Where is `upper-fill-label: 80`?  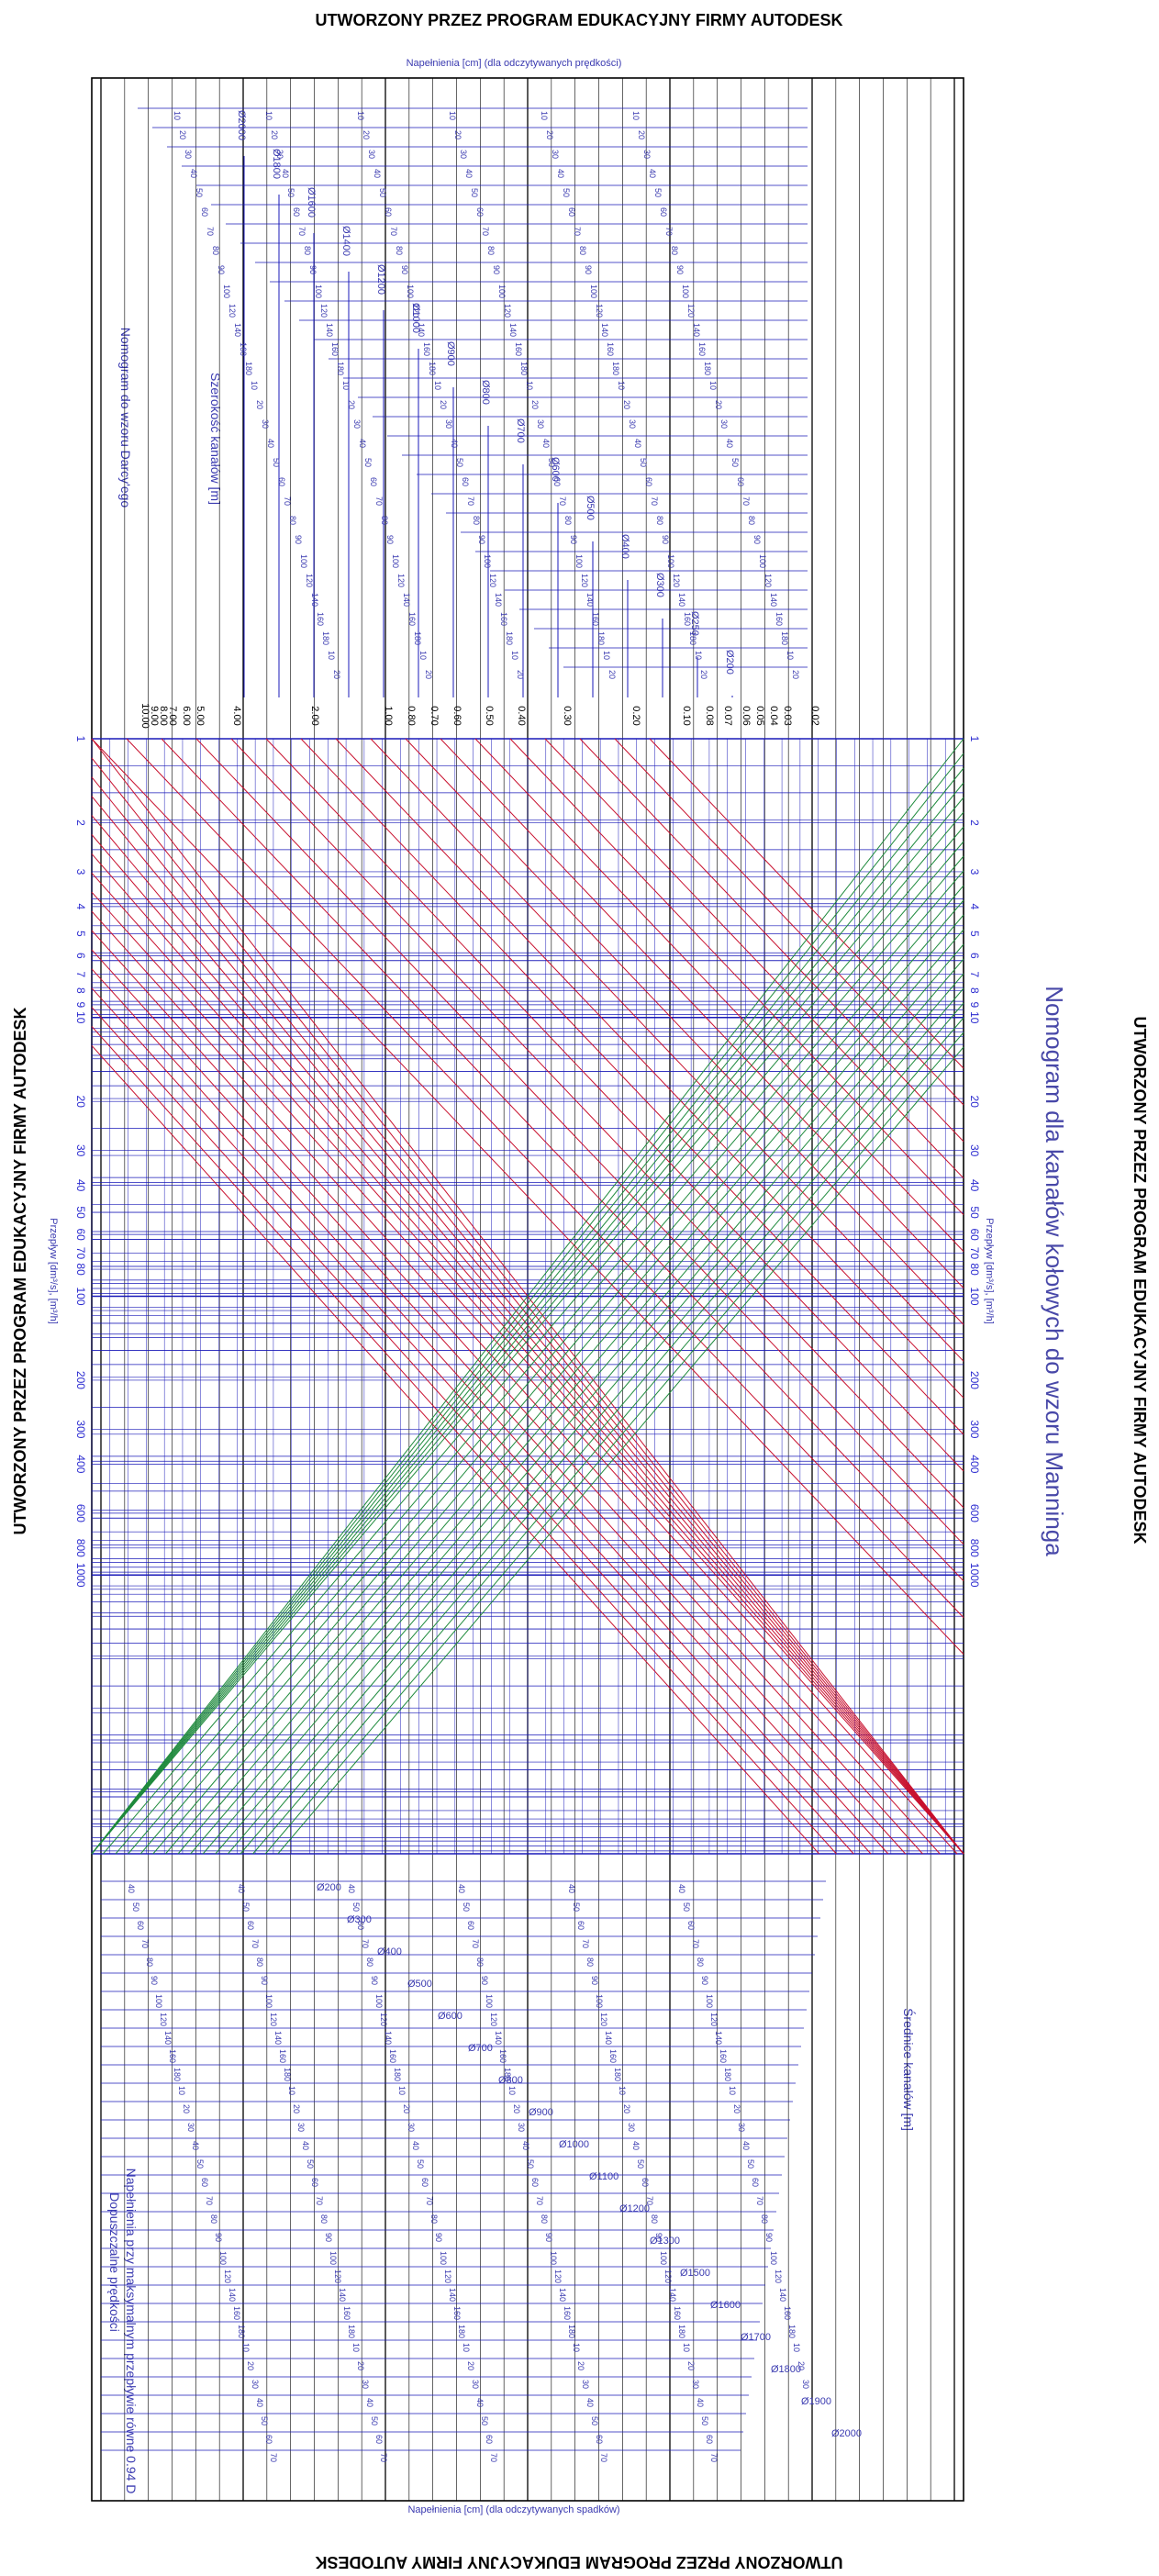 upper-fill-label: 80 is located at coordinates (476, 521).